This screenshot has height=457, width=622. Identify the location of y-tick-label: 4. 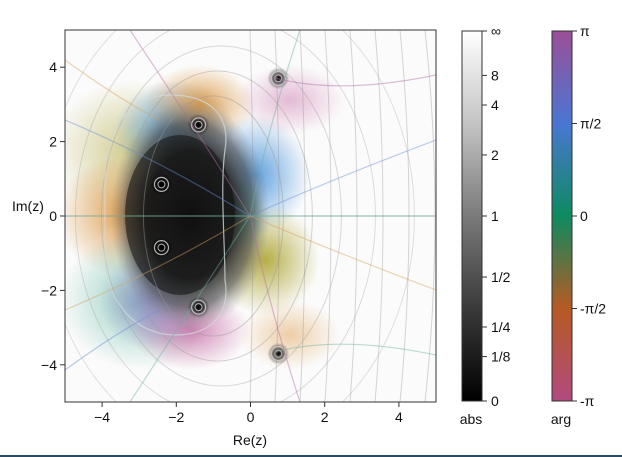
(53, 67).